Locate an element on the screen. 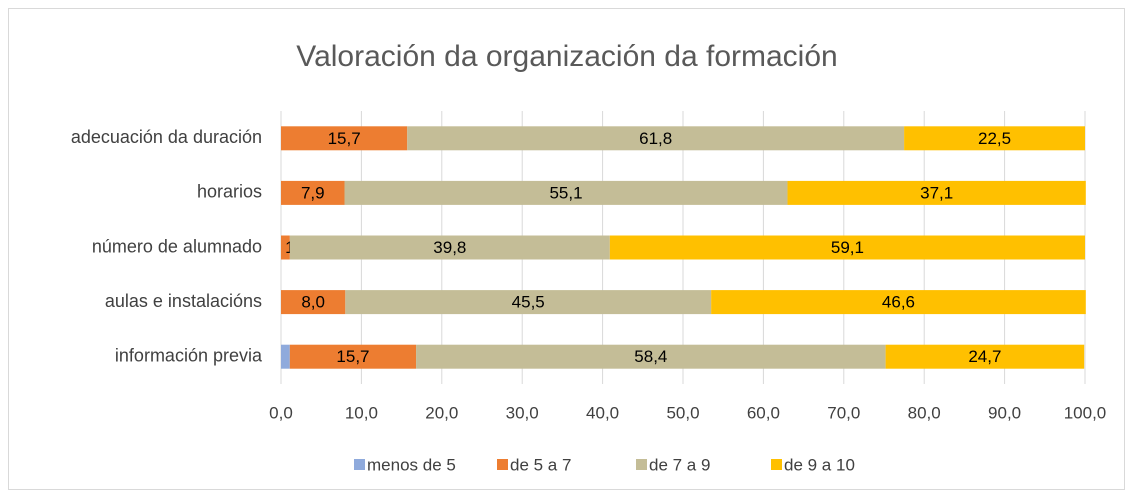 Image resolution: width=1133 pixels, height=497 pixels. x-tick-label: 70,0 is located at coordinates (843, 412).